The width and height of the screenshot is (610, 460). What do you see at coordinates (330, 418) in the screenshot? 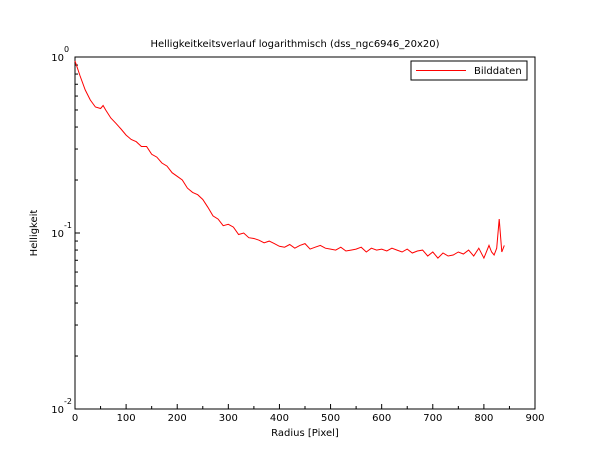
I see `x-tick-label: 500` at bounding box center [330, 418].